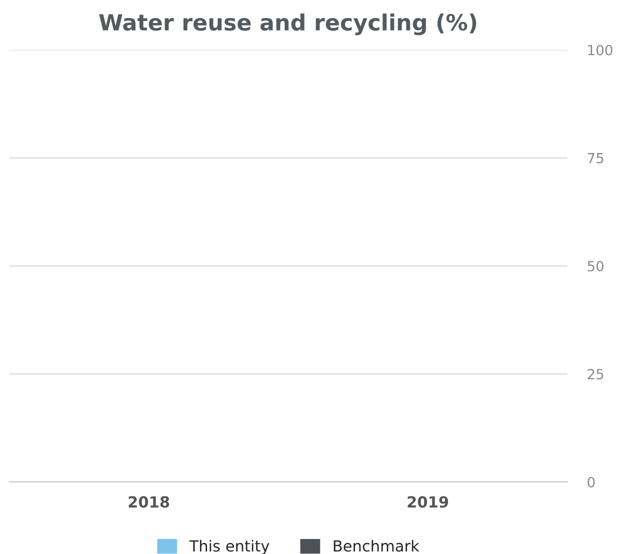 Image resolution: width=620 pixels, height=554 pixels. I want to click on x-tick-label: 2019, so click(428, 502).